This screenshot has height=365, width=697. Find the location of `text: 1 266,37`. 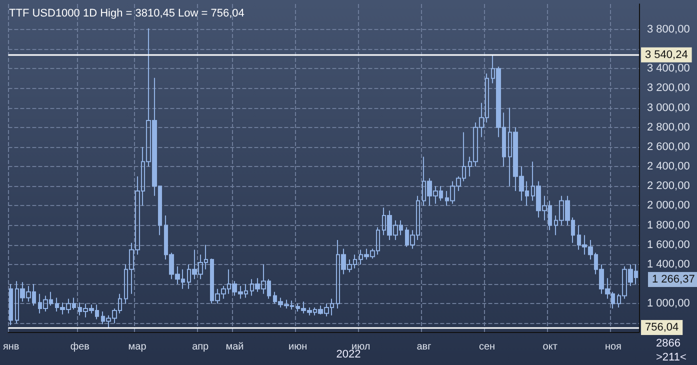

text: 1 266,37 is located at coordinates (673, 280).